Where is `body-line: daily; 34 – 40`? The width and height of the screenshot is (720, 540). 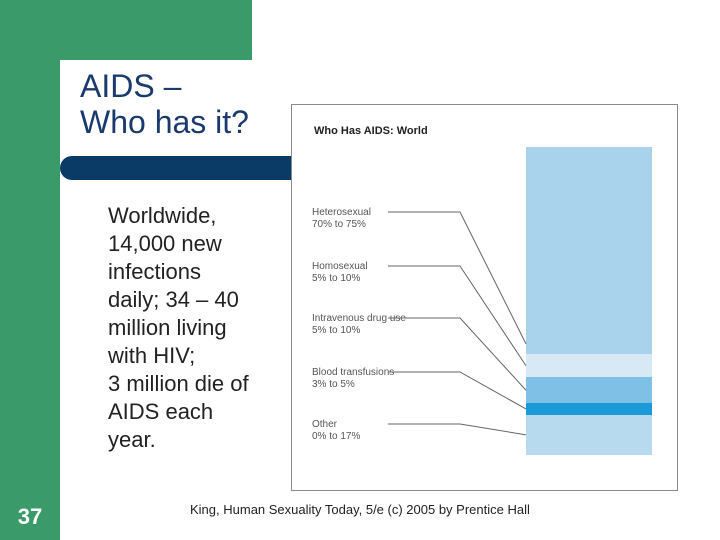
body-line: daily; 34 – 40 is located at coordinates (173, 299).